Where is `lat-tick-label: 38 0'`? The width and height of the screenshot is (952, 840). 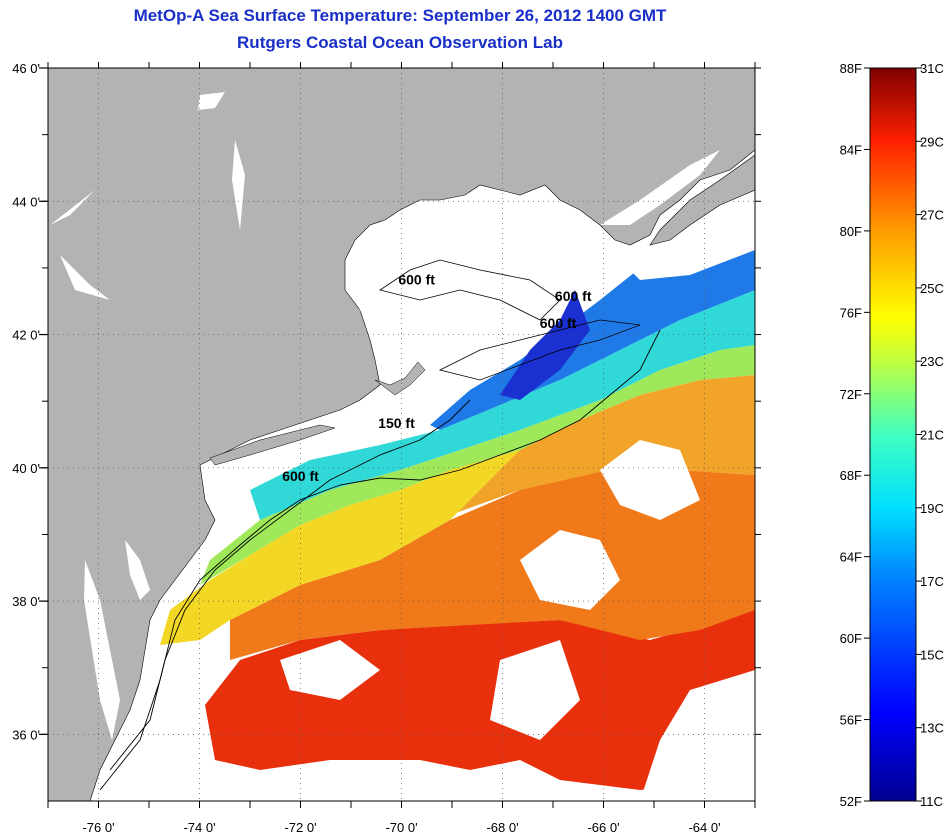
lat-tick-label: 38 0' is located at coordinates (26, 601).